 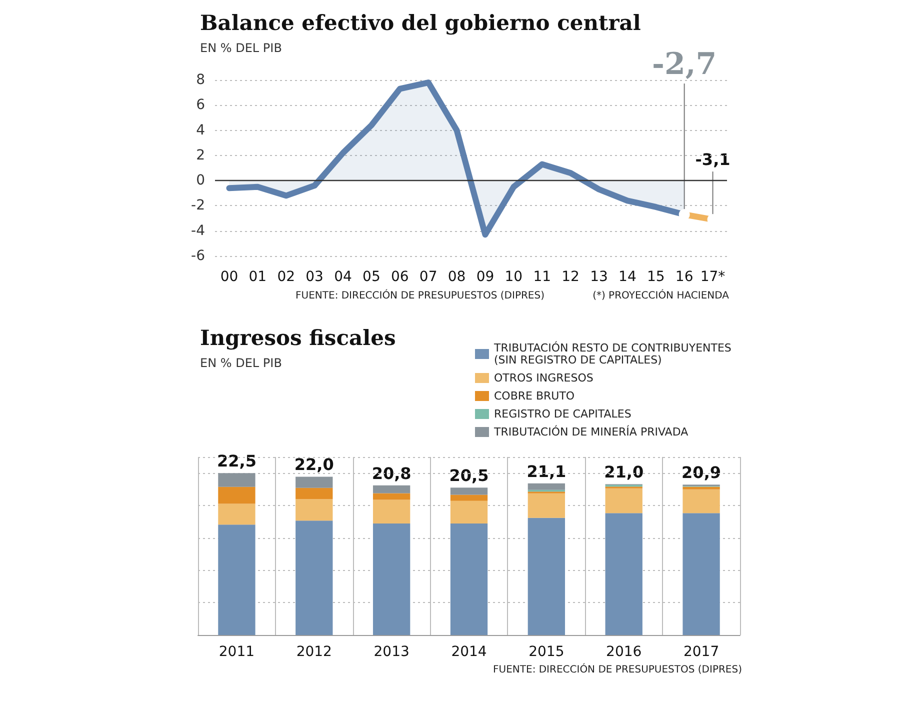 What do you see at coordinates (469, 652) in the screenshot?
I see `x-tick-label: 2014` at bounding box center [469, 652].